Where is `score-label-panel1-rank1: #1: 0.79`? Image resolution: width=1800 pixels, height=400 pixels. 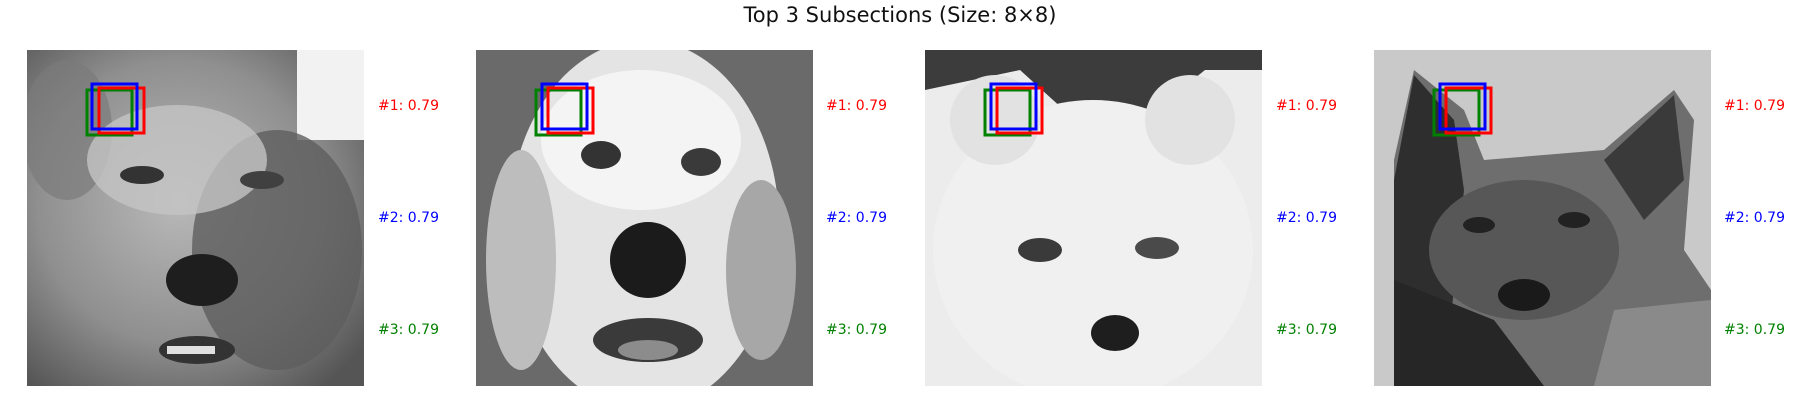 score-label-panel1-rank1: #1: 0.79 is located at coordinates (408, 106).